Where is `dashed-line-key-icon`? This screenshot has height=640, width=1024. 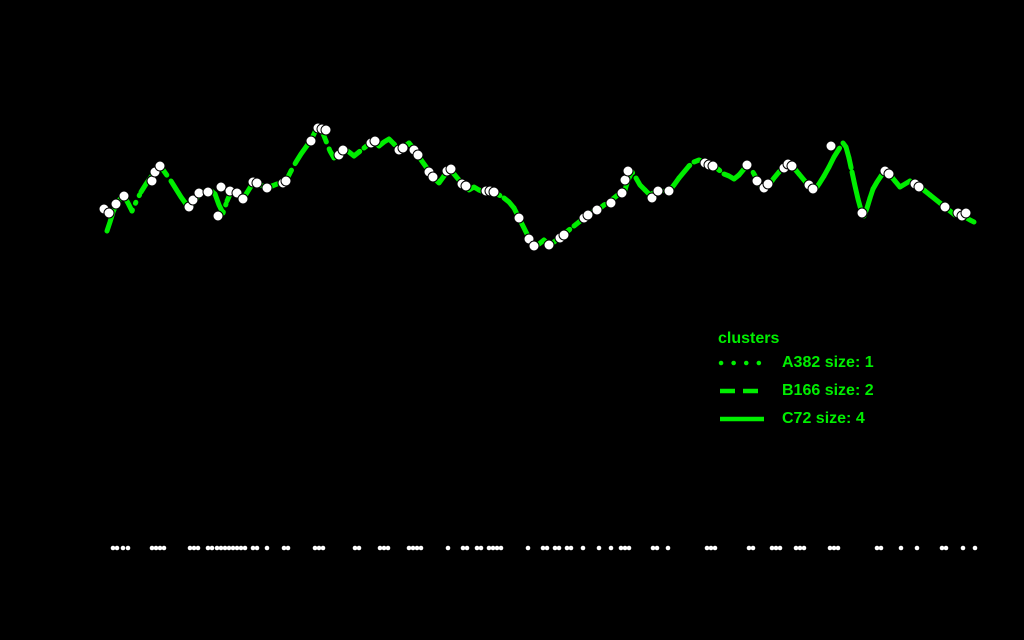 dashed-line-key-icon is located at coordinates (742, 391).